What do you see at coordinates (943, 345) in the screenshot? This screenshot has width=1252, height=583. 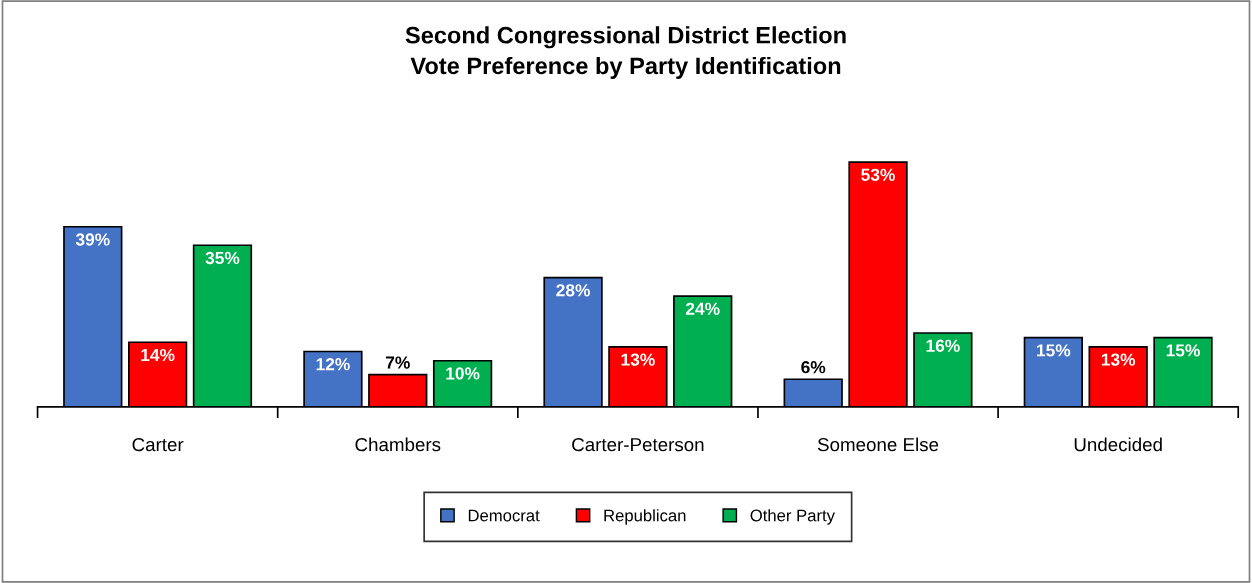 I see `data-label: 16%` at bounding box center [943, 345].